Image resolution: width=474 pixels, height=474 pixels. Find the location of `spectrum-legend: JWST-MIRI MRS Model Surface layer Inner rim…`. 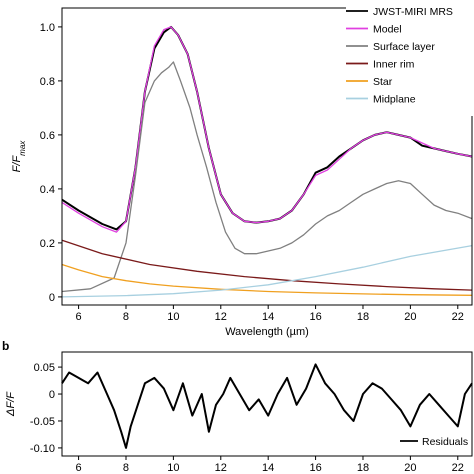

spectrum-legend: JWST-MIRI MRS Model Surface layer Inner rim… is located at coordinates (410, 59).